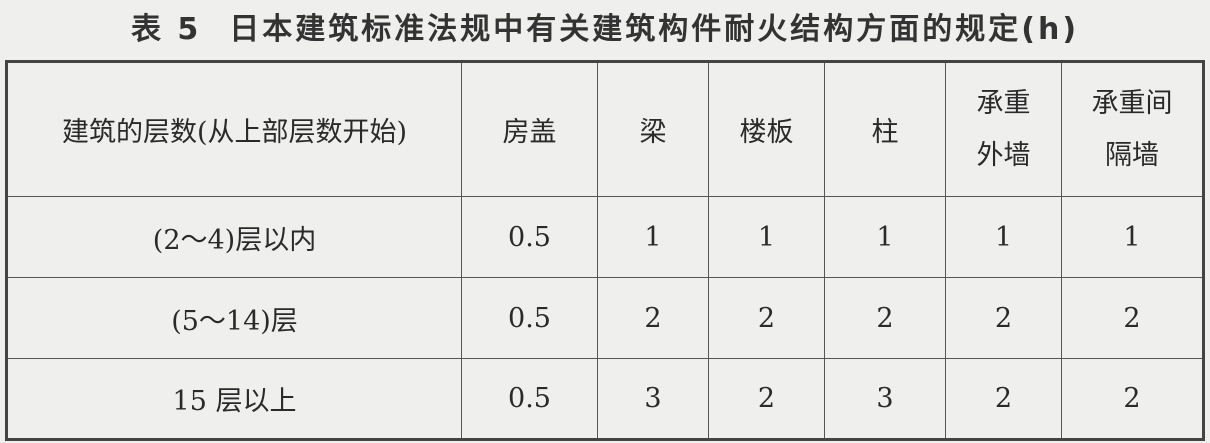  What do you see at coordinates (529, 129) in the screenshot?
I see `header-cell: 房盖` at bounding box center [529, 129].